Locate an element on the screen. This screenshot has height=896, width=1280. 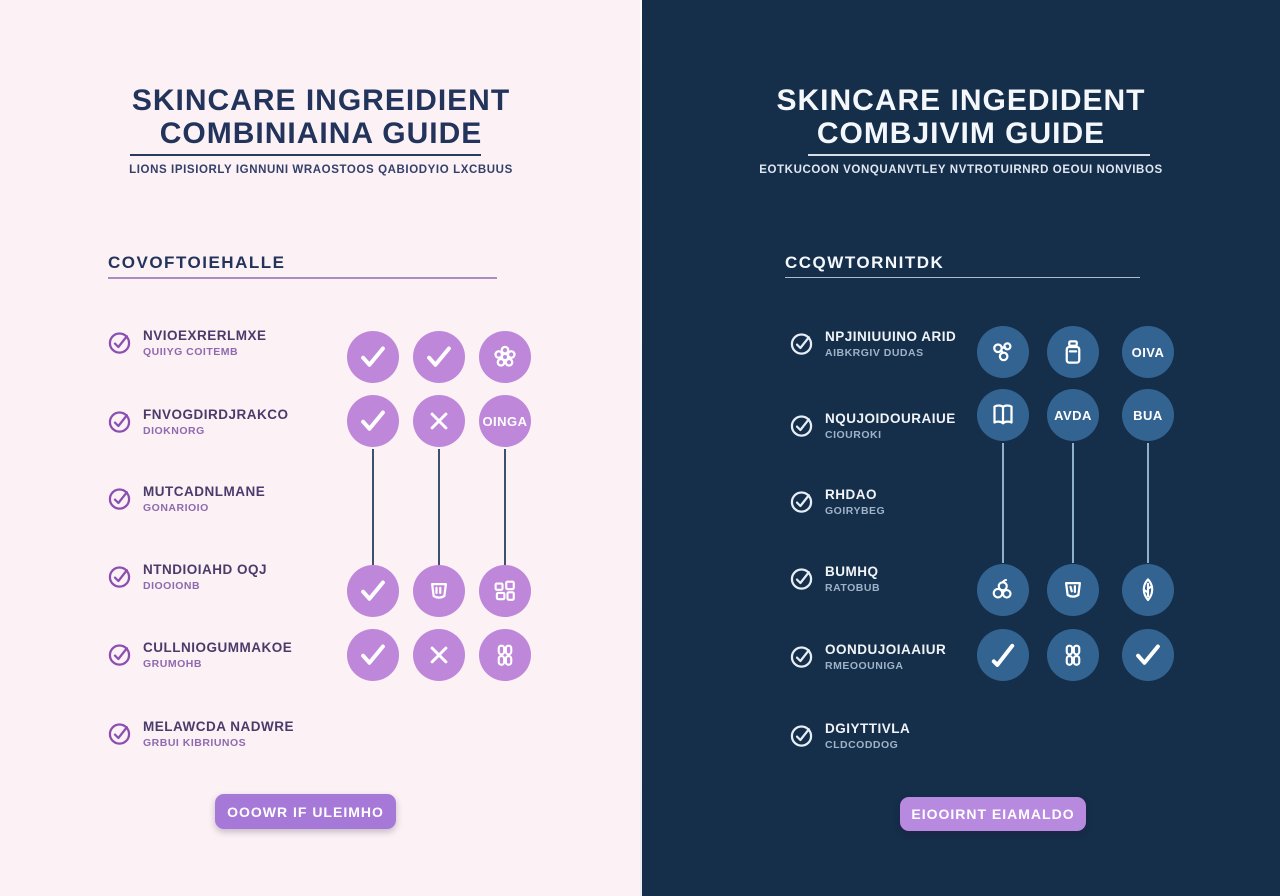
item-name: OONDUJOIAAIUR is located at coordinates (886, 649).